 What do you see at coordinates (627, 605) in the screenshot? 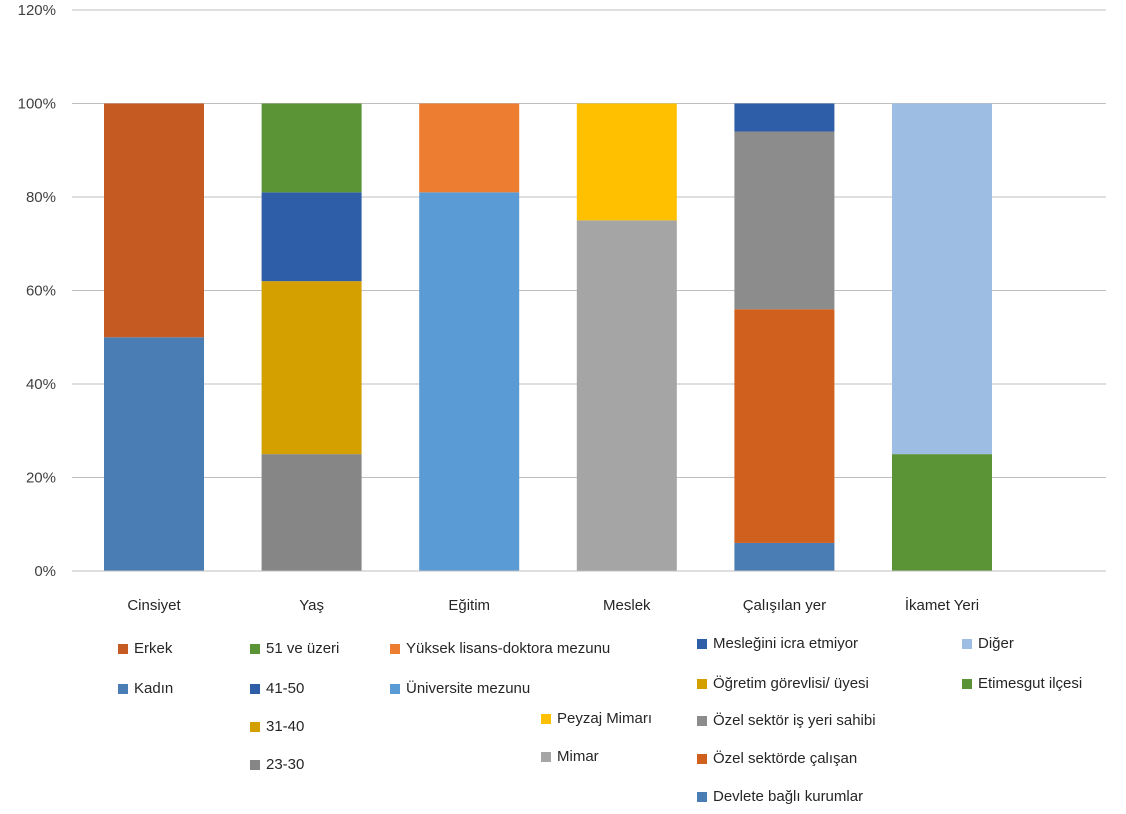
I see `x-category-label: Meslek` at bounding box center [627, 605].